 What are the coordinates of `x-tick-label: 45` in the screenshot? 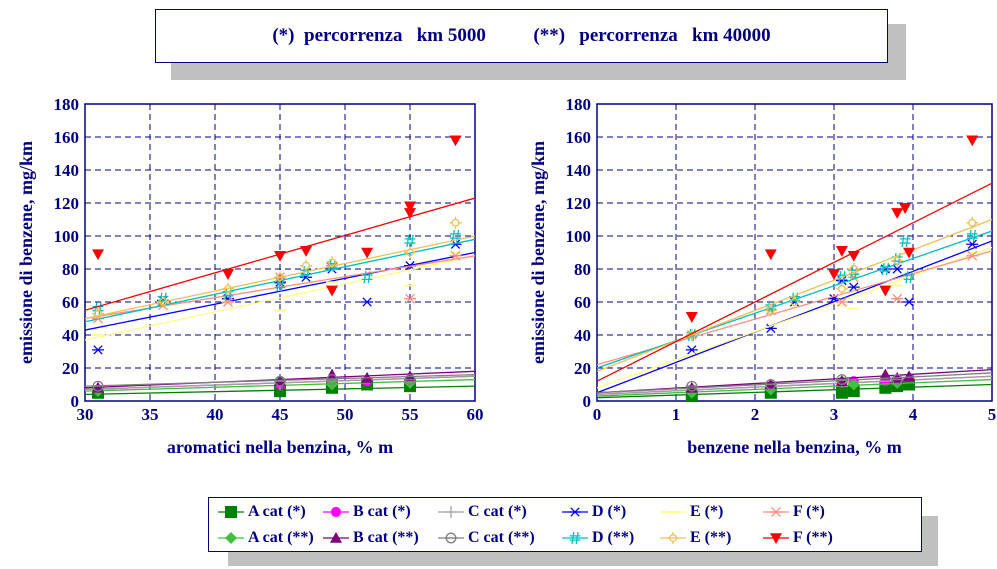 It's located at (280, 414).